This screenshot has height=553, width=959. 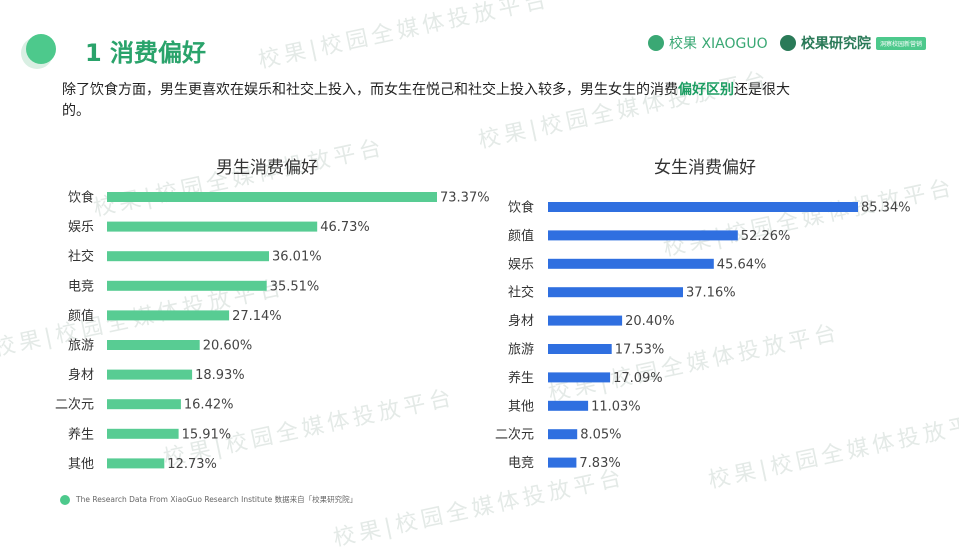 I want to click on female-value-label: 11.03%, so click(x=616, y=406).